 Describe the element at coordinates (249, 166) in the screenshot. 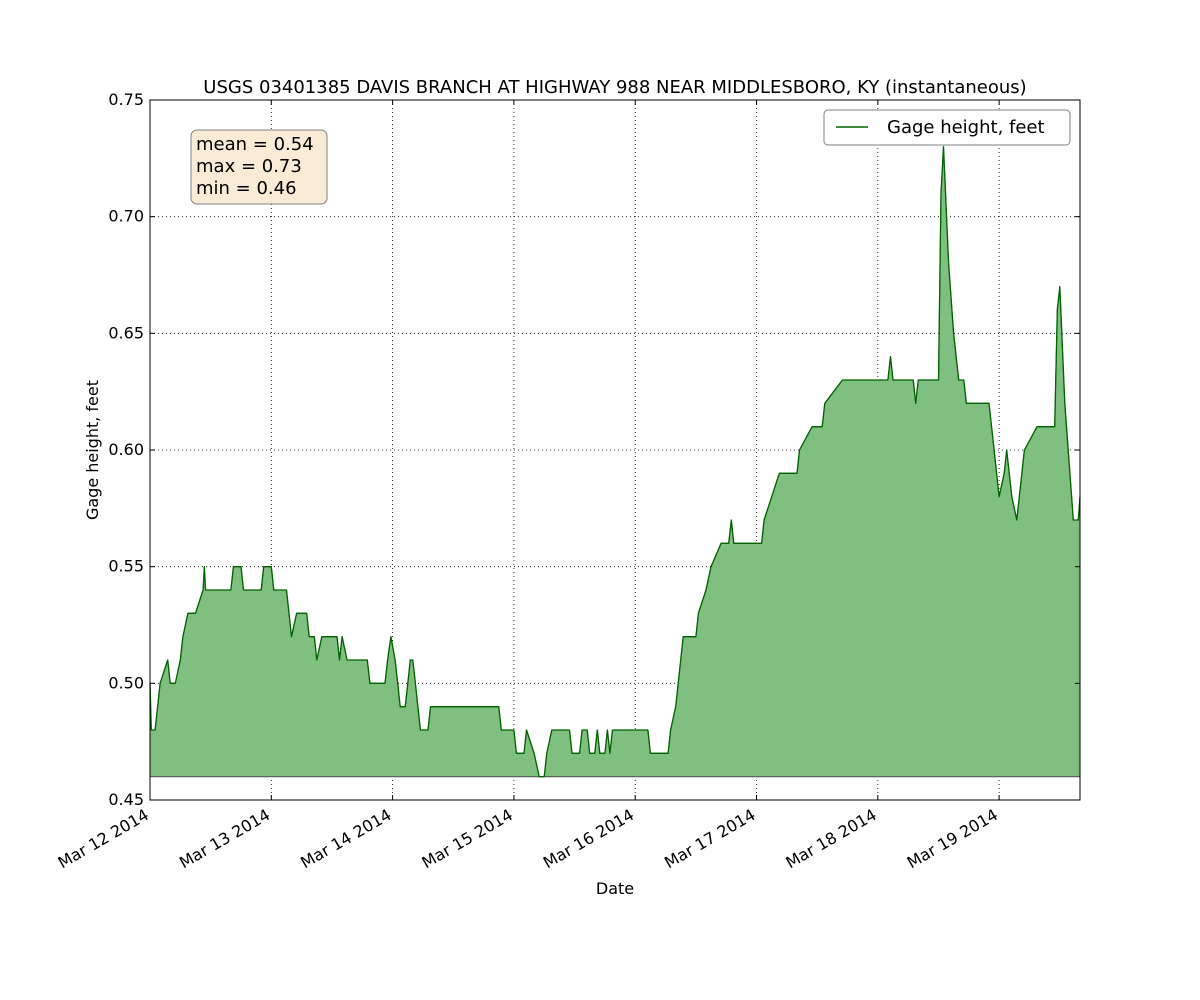

I see `stats-max: max = 0.73` at that location.